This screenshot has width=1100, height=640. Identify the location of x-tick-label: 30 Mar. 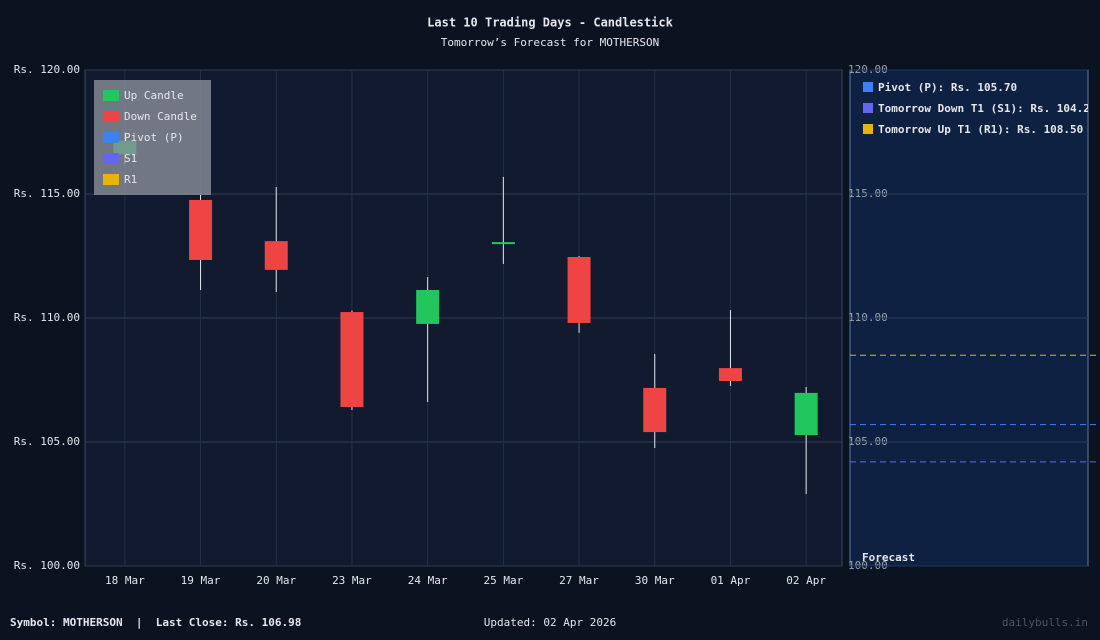
(655, 580).